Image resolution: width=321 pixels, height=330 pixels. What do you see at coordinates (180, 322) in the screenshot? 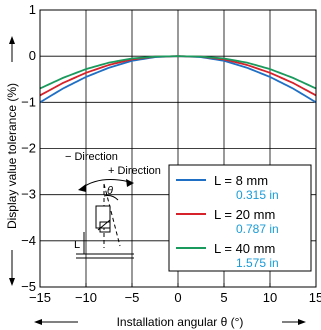
I see `x-axis-label: Installation angular θ (°)` at bounding box center [180, 322].